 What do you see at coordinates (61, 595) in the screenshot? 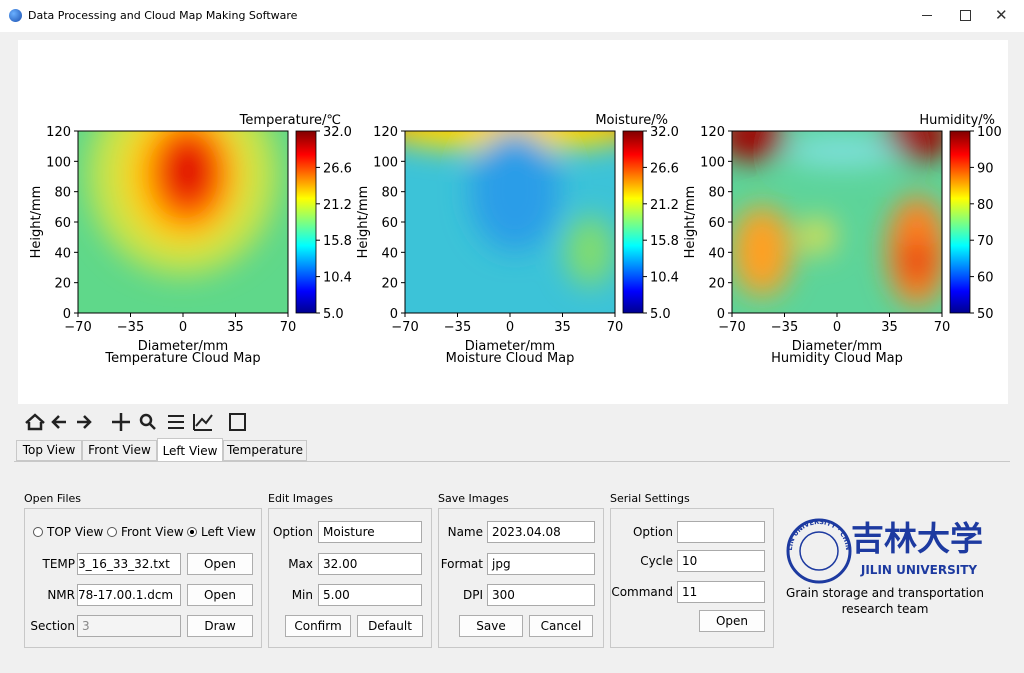
I see `label: NMR` at bounding box center [61, 595].